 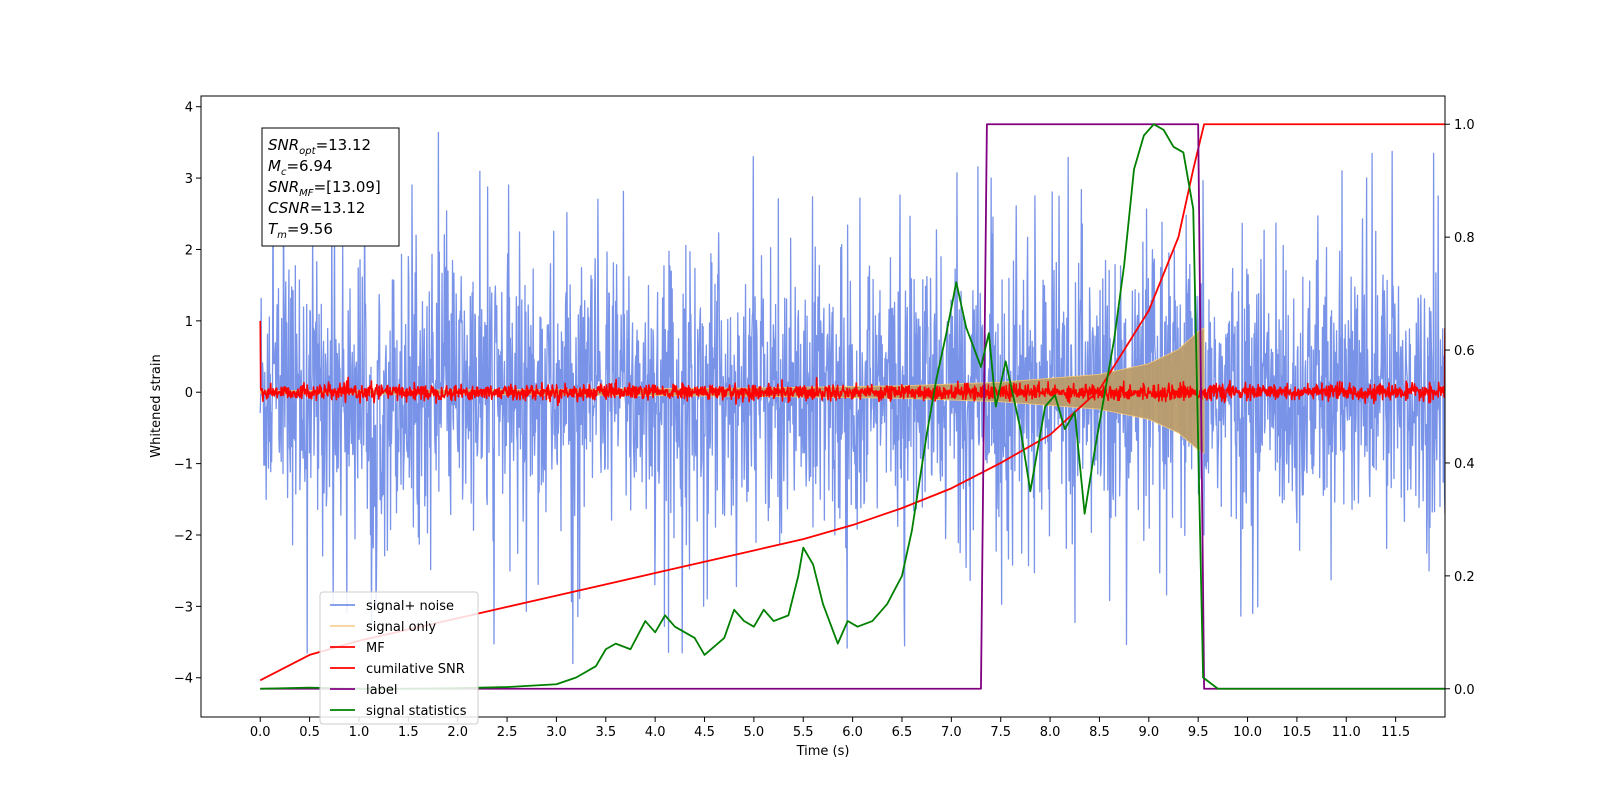 What do you see at coordinates (1464, 125) in the screenshot?
I see `y2-tick-label: 1.0` at bounding box center [1464, 125].